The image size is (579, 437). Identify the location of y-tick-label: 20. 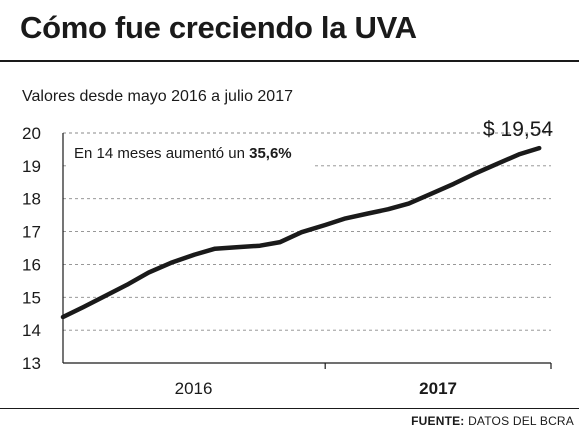
(31, 133).